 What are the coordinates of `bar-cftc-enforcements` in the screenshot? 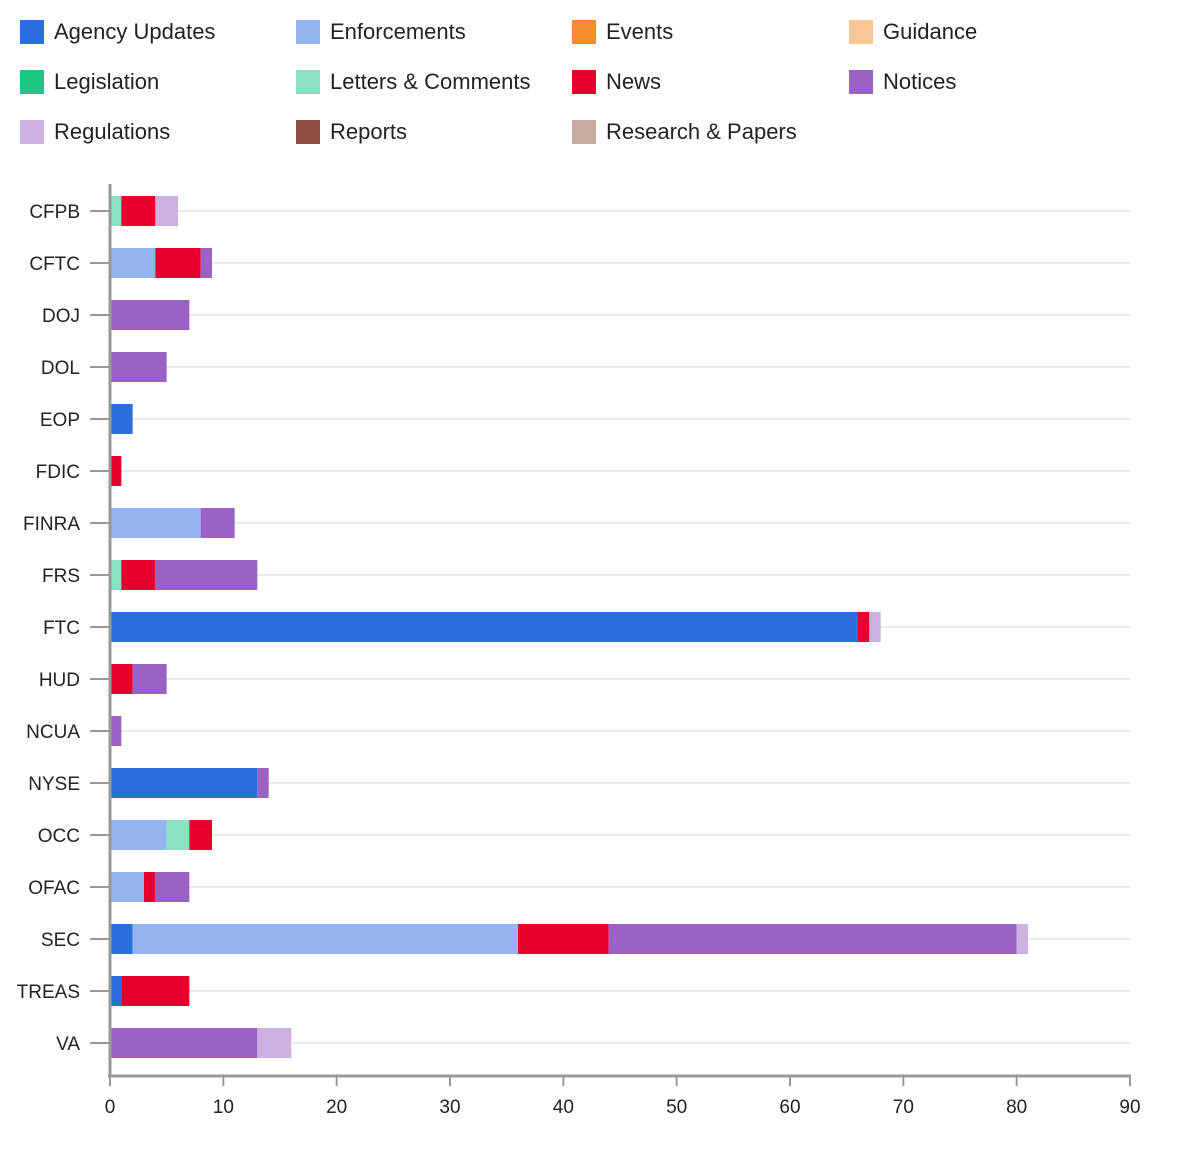 It's located at (133, 263).